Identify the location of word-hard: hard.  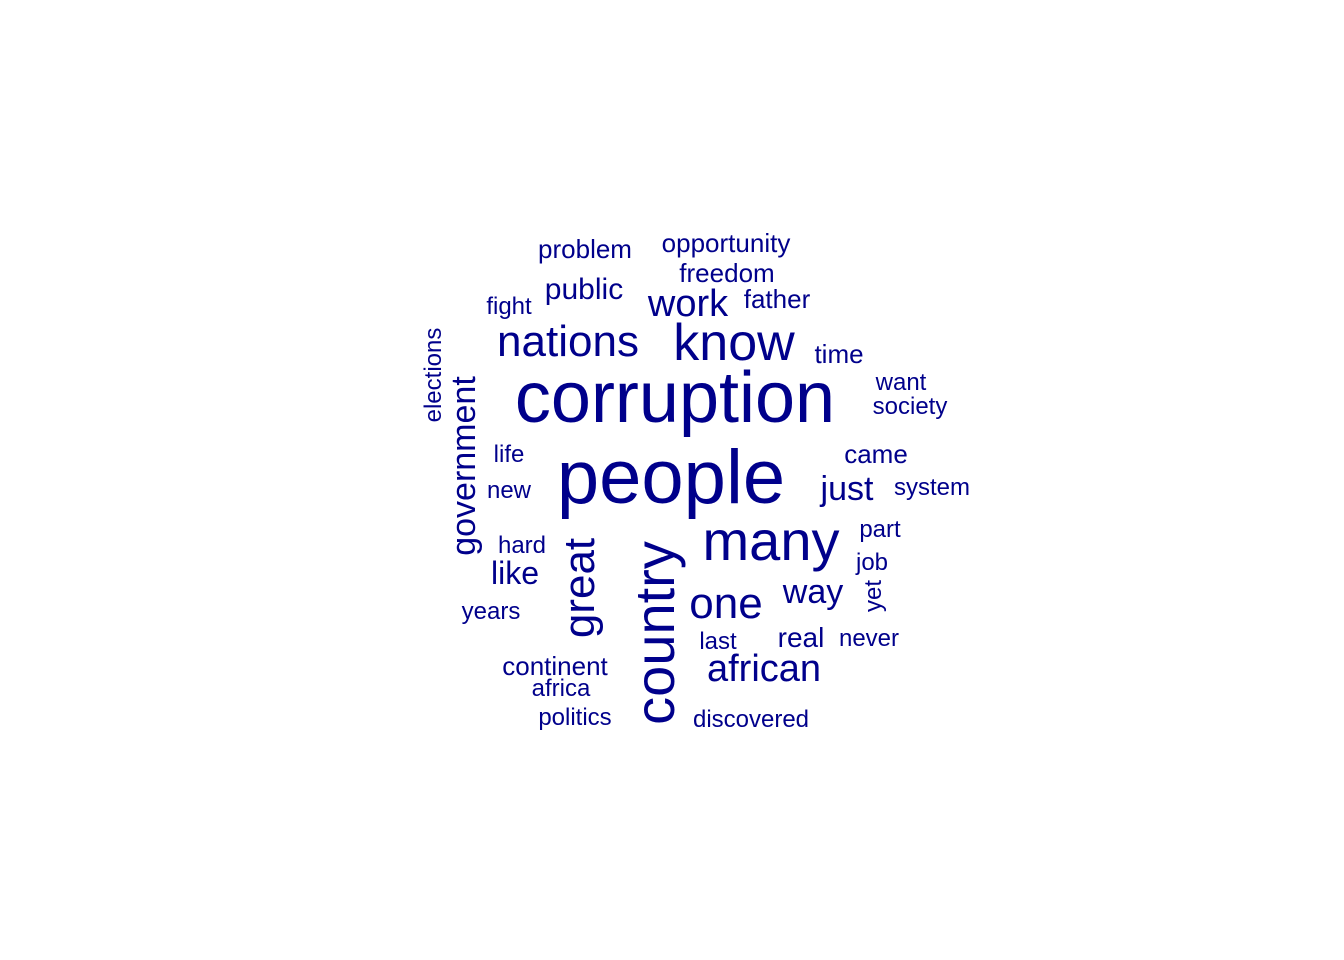
(522, 545).